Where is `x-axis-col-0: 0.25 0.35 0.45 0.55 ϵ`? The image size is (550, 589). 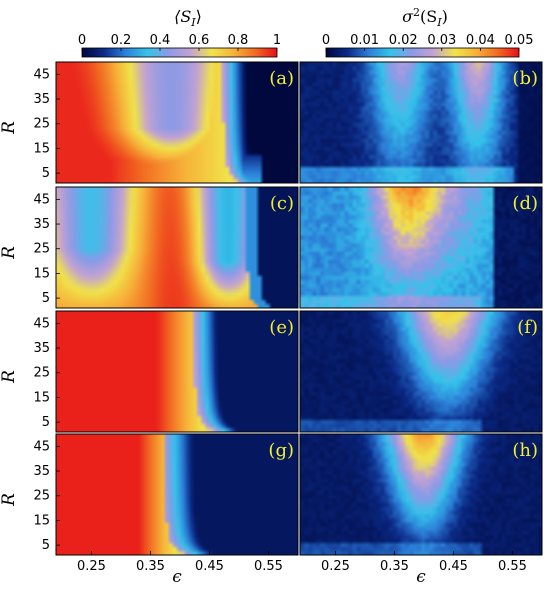 x-axis-col-0: 0.25 0.35 0.45 0.55 ϵ is located at coordinates (180, 569).